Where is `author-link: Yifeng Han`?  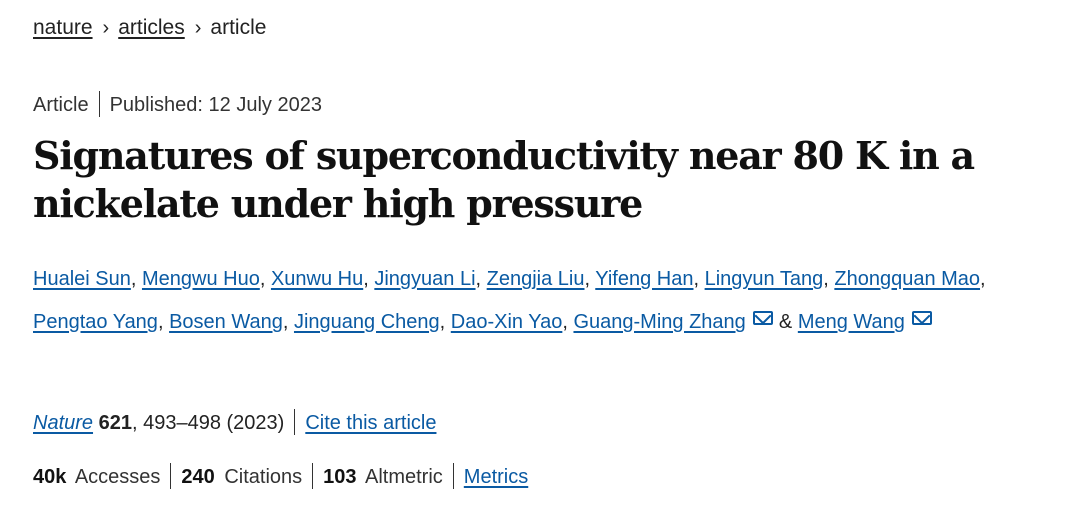 author-link: Yifeng Han is located at coordinates (644, 279).